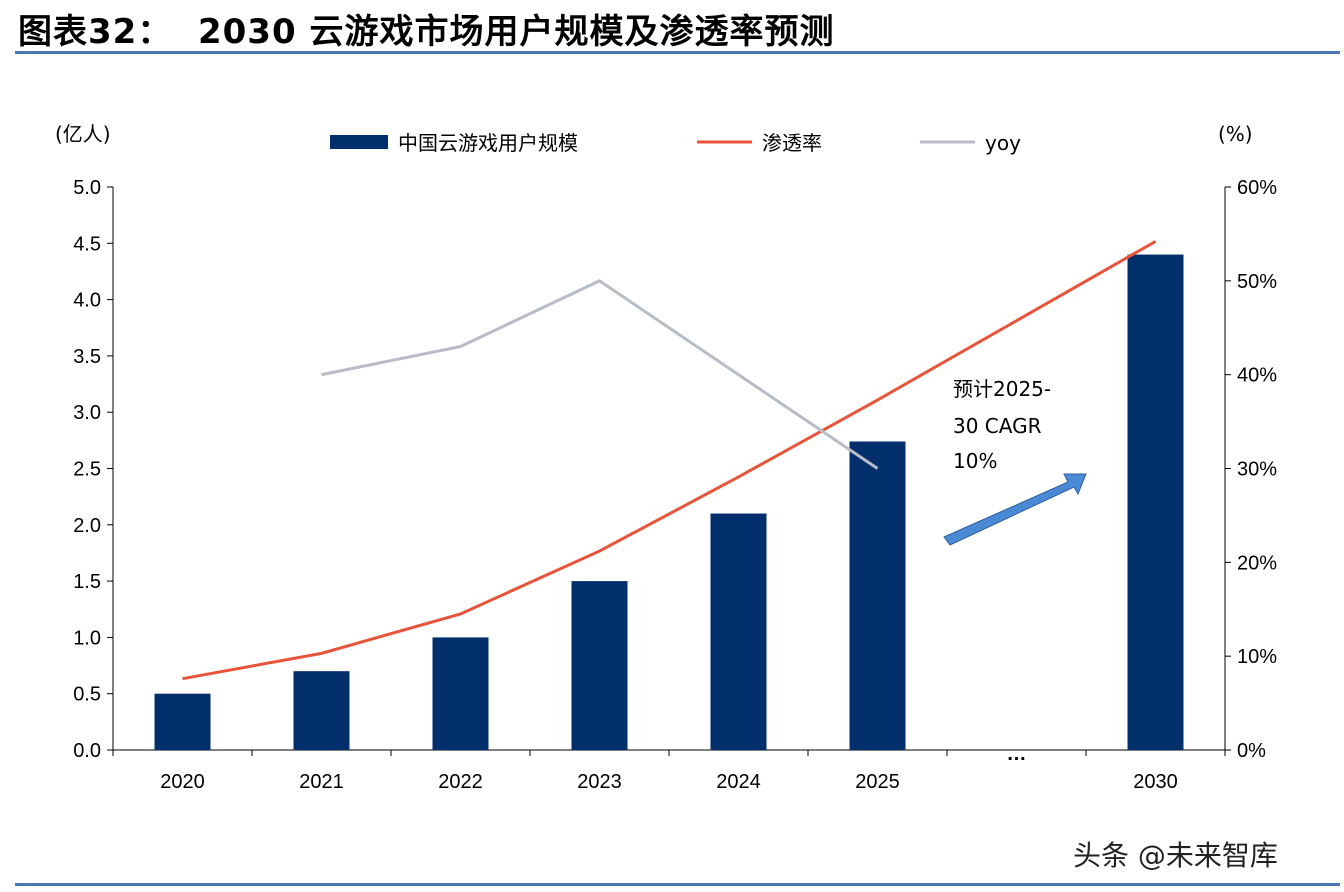  Describe the element at coordinates (87, 301) in the screenshot. I see `left-tick-label: 4.0` at that location.